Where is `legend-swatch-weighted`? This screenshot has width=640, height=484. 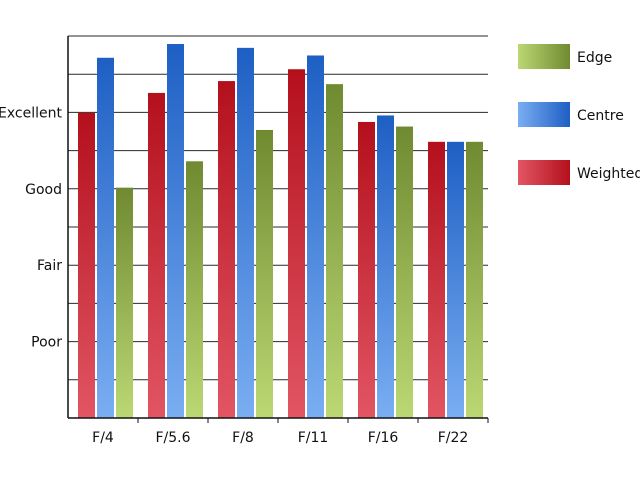
legend-swatch-weighted is located at coordinates (544, 172).